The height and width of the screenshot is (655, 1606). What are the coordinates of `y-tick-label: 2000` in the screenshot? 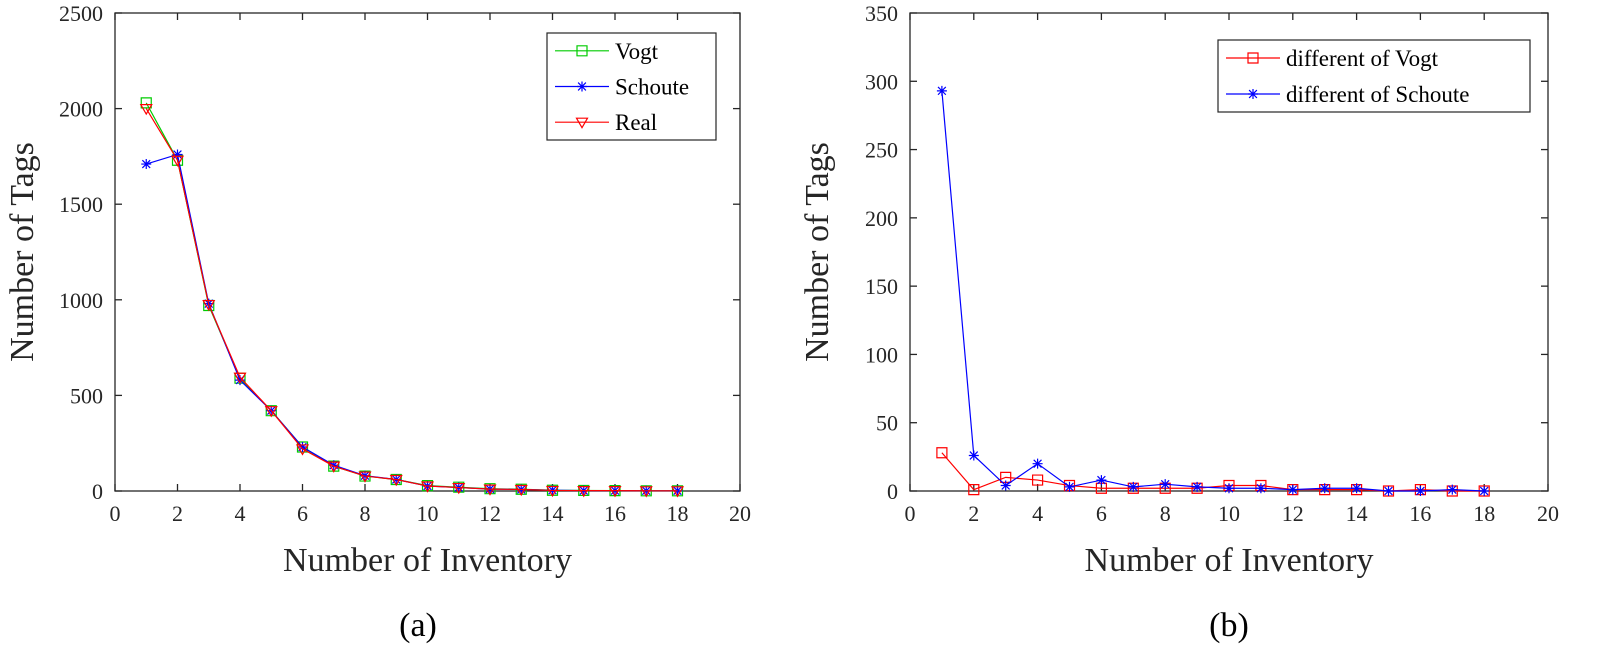 It's located at (81, 109).